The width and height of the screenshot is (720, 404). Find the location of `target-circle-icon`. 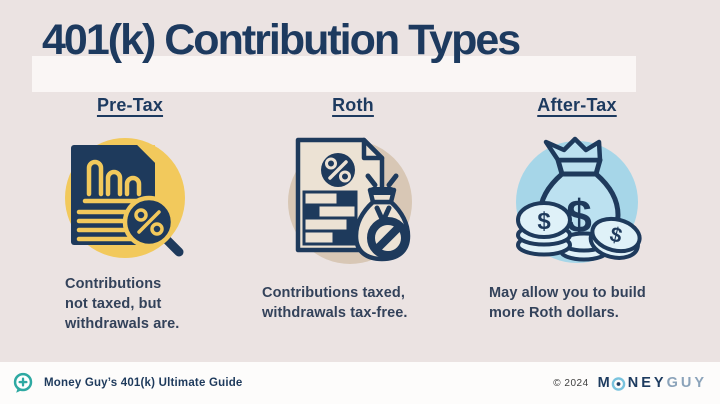

target-circle-icon is located at coordinates (618, 383).